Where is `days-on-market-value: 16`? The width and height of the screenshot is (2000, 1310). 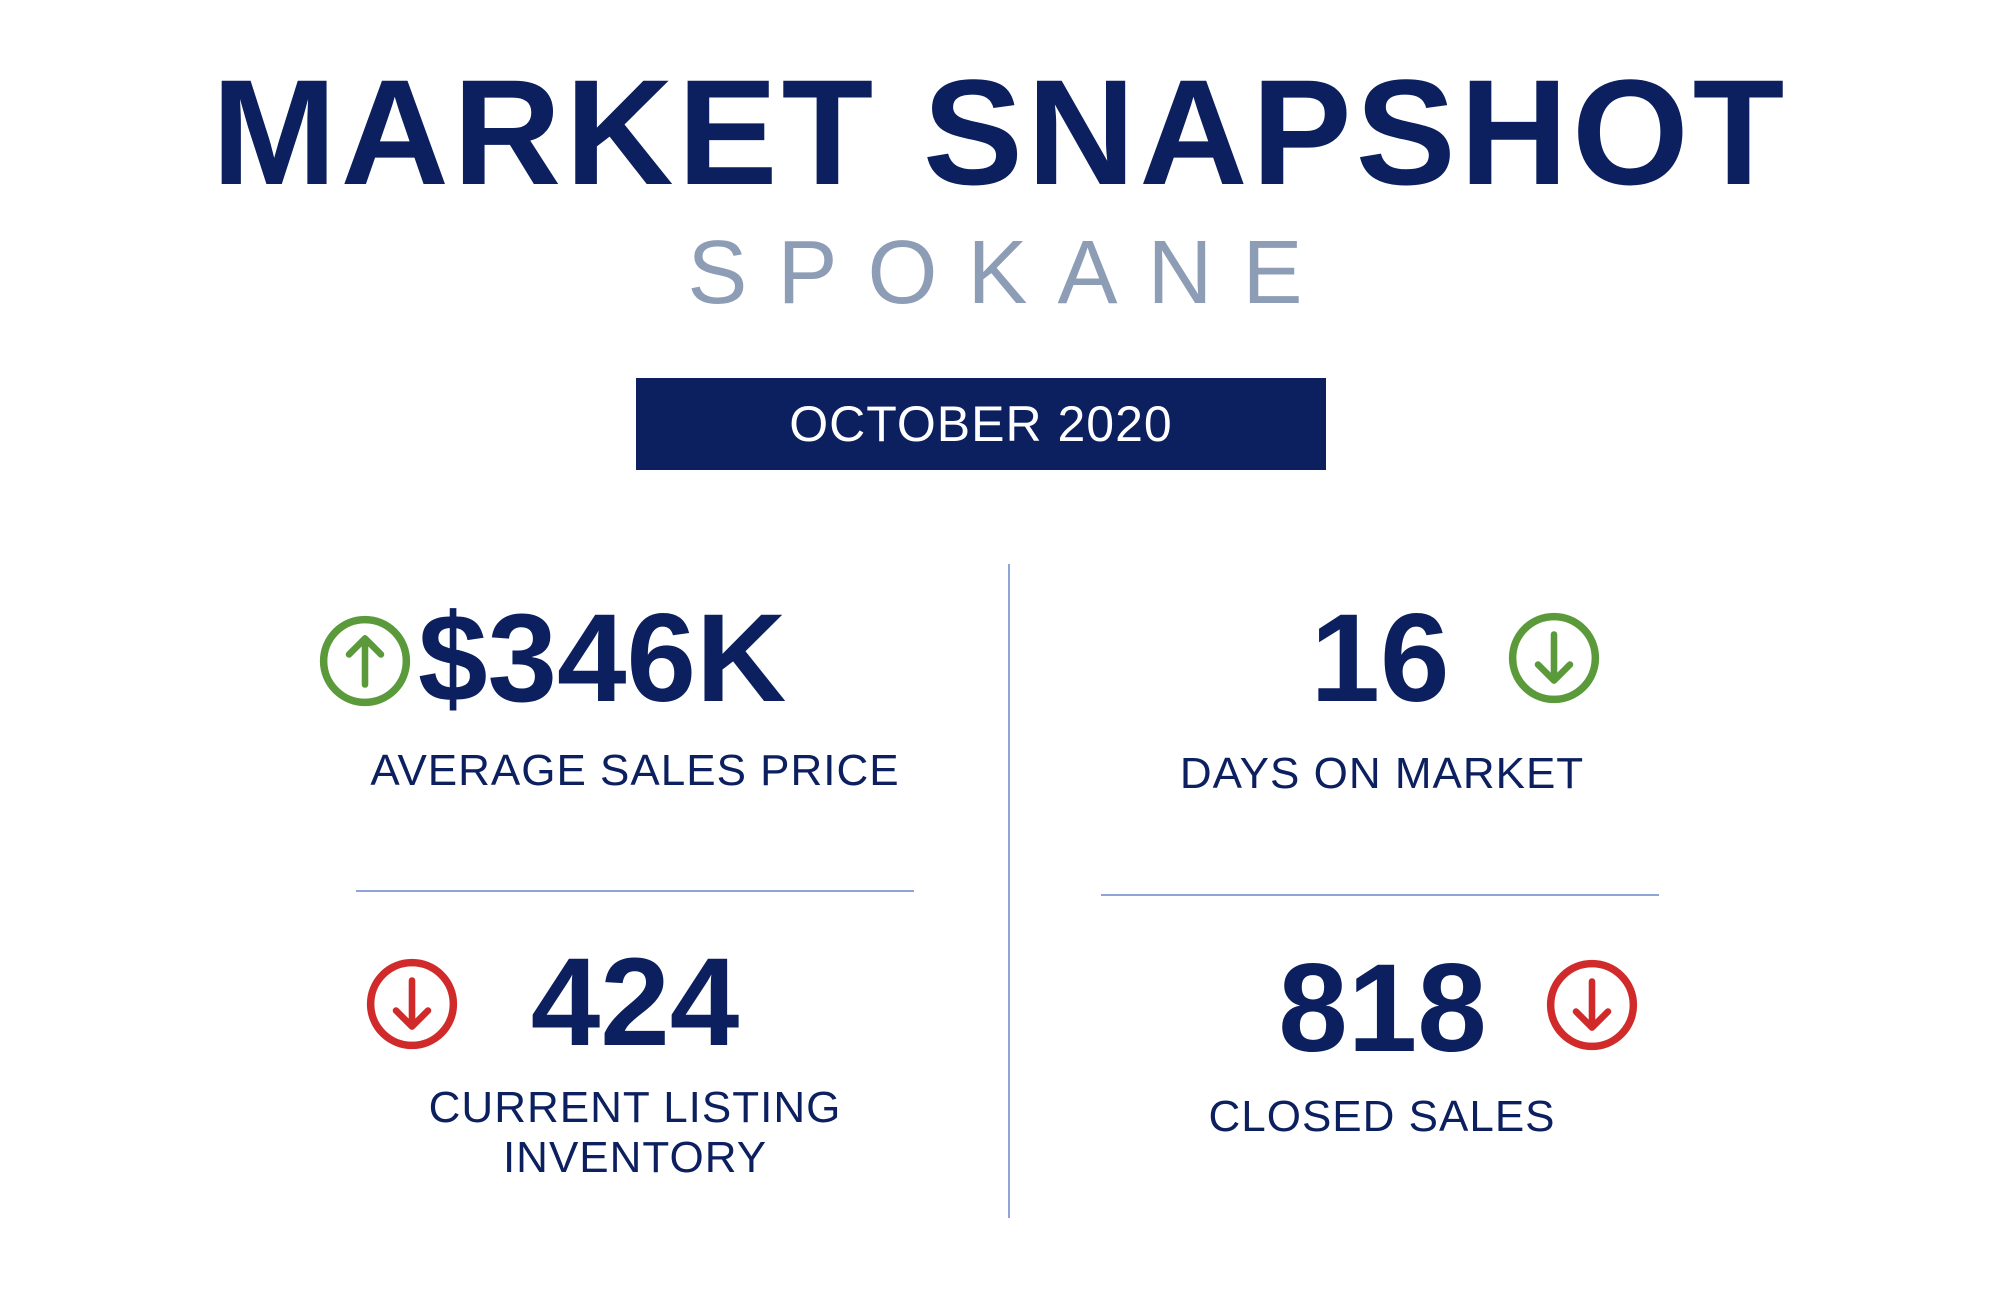 days-on-market-value: 16 is located at coordinates (1380, 658).